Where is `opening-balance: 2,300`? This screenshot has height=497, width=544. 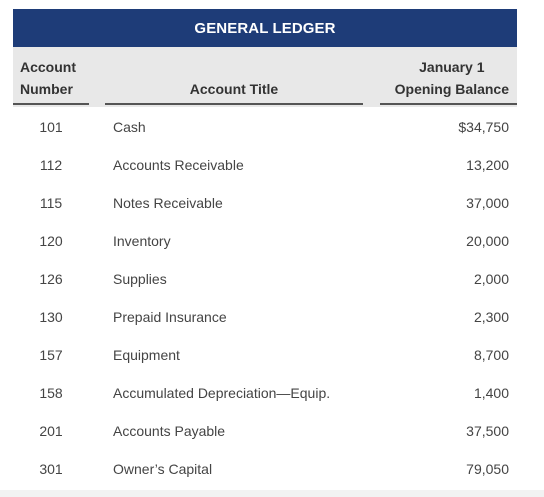
opening-balance: 2,300 is located at coordinates (491, 317).